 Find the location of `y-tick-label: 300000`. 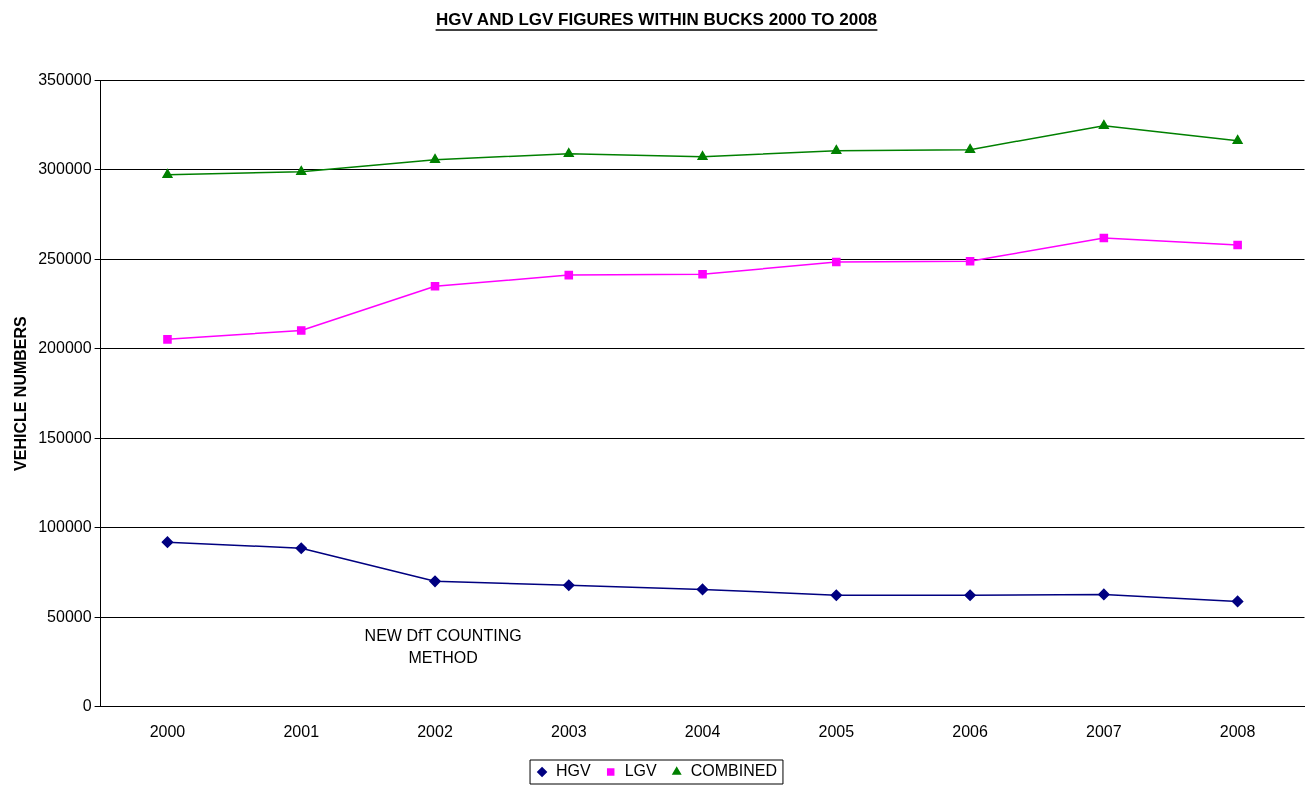

y-tick-label: 300000 is located at coordinates (65, 169).